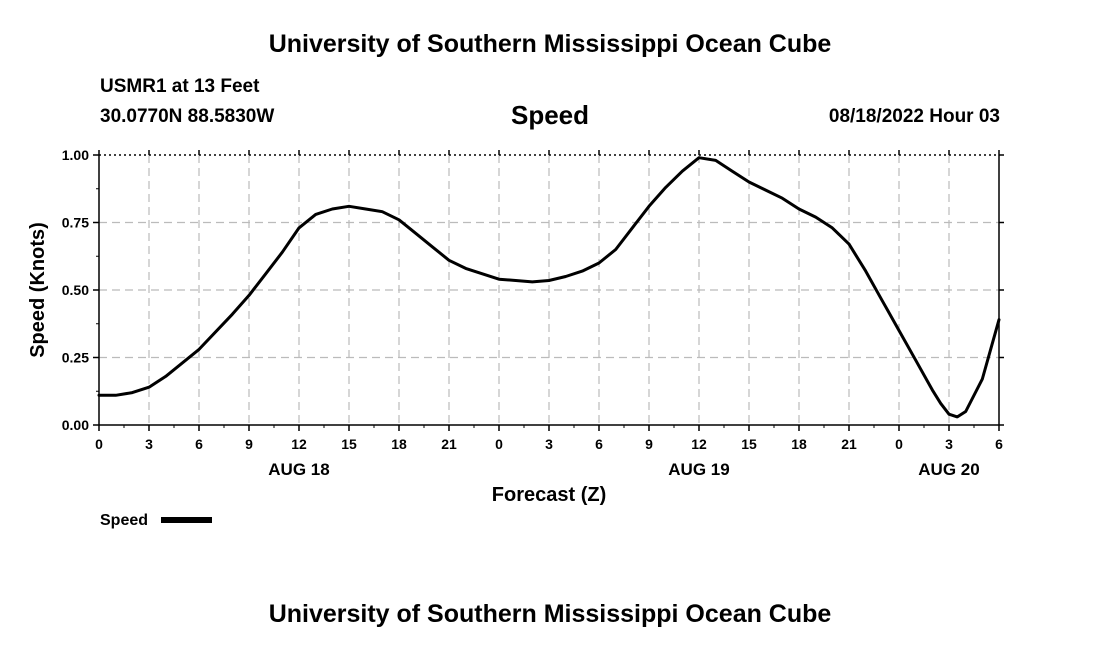  Describe the element at coordinates (75, 223) in the screenshot. I see `y-tick-label: 0.75` at that location.